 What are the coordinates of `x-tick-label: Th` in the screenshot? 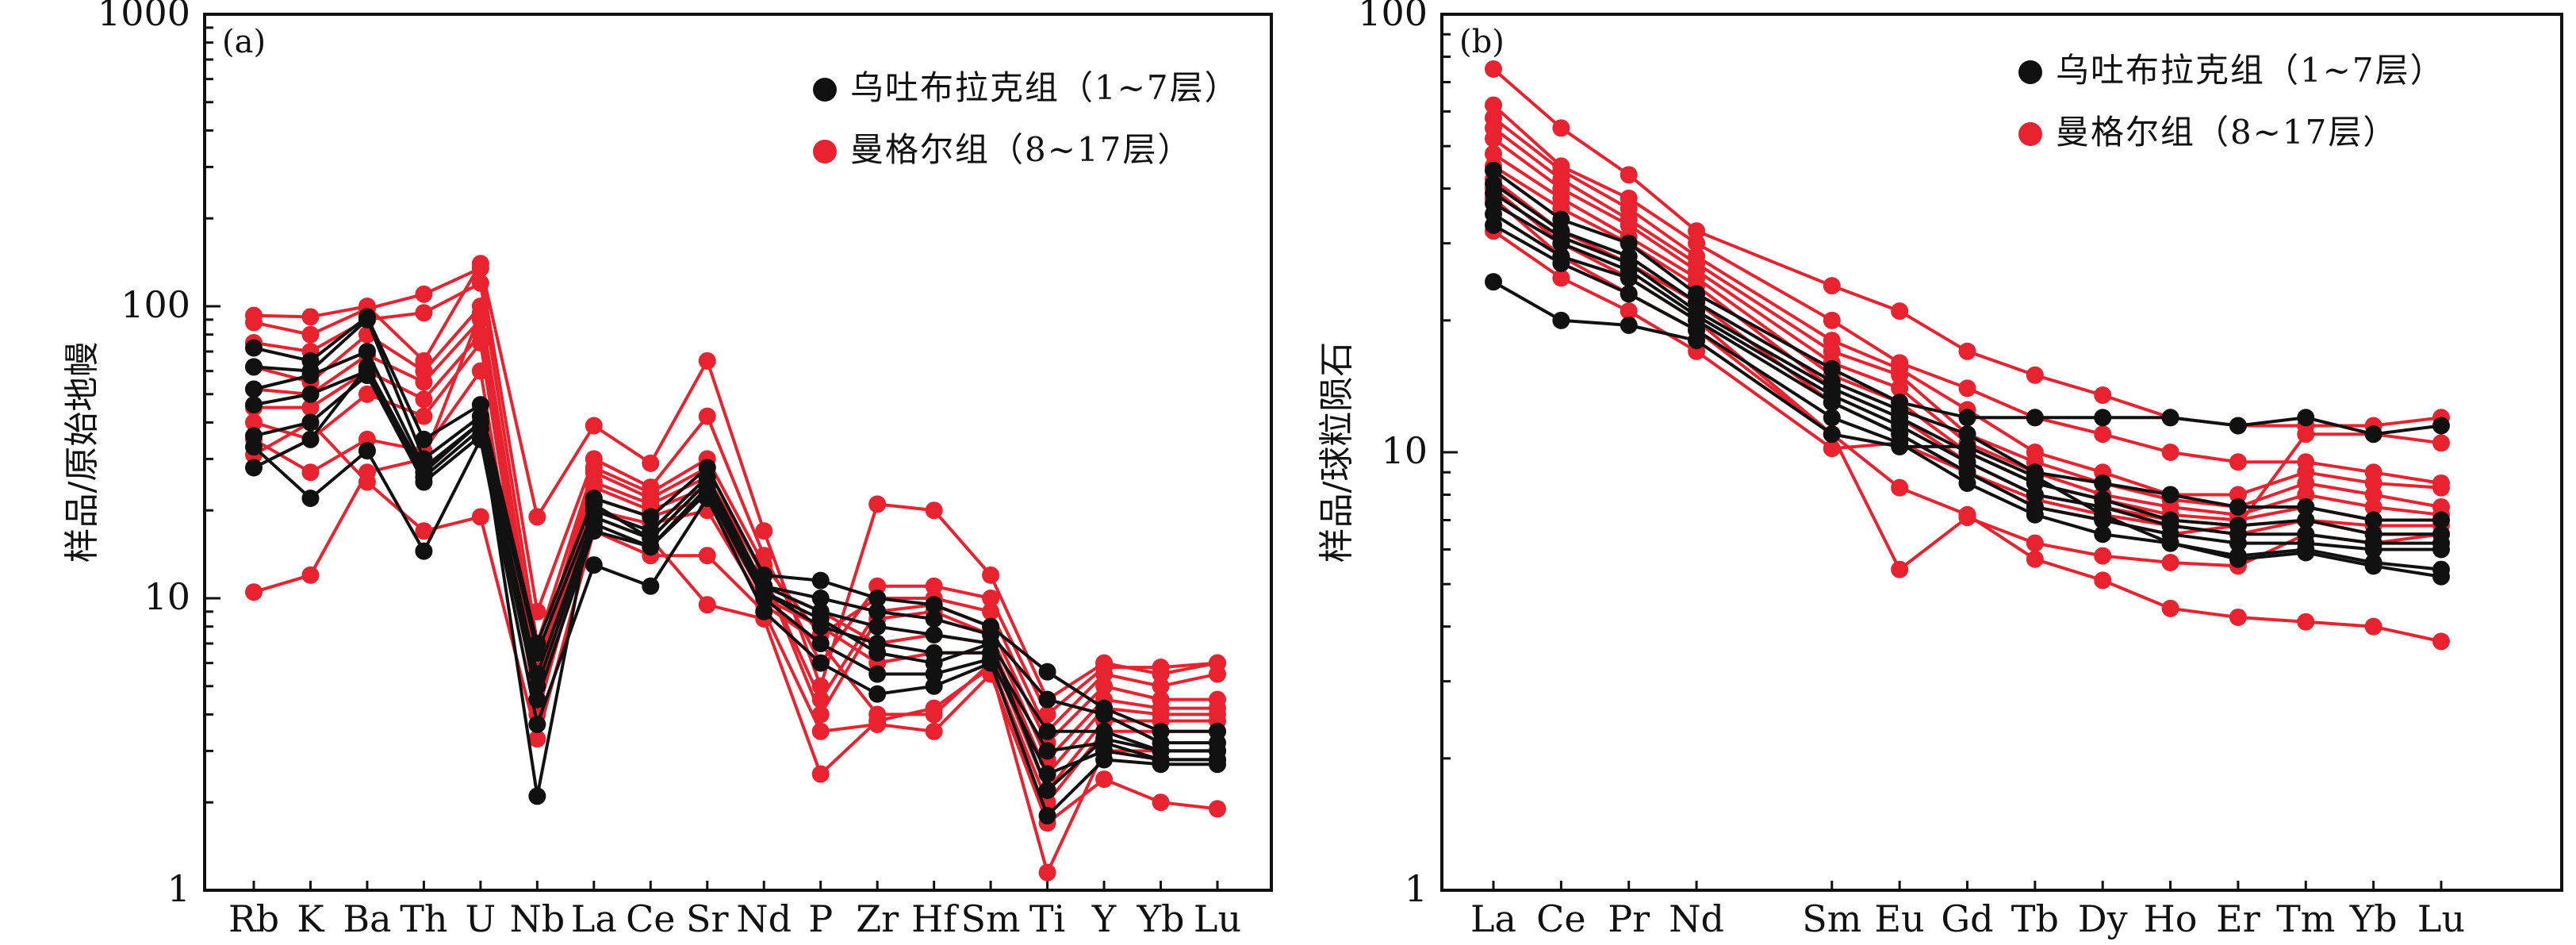 It's located at (424, 918).